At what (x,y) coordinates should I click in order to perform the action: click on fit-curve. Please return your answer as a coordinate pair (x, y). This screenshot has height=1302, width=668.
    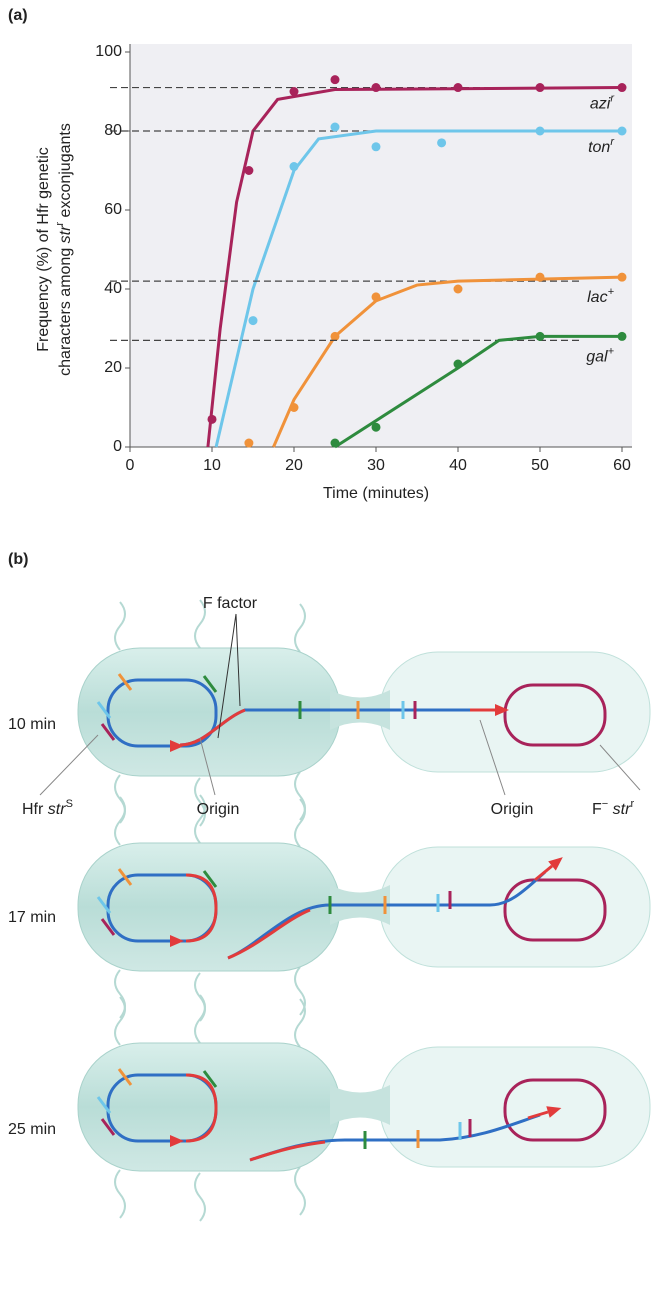
    Looking at the image, I should click on (478, 391).